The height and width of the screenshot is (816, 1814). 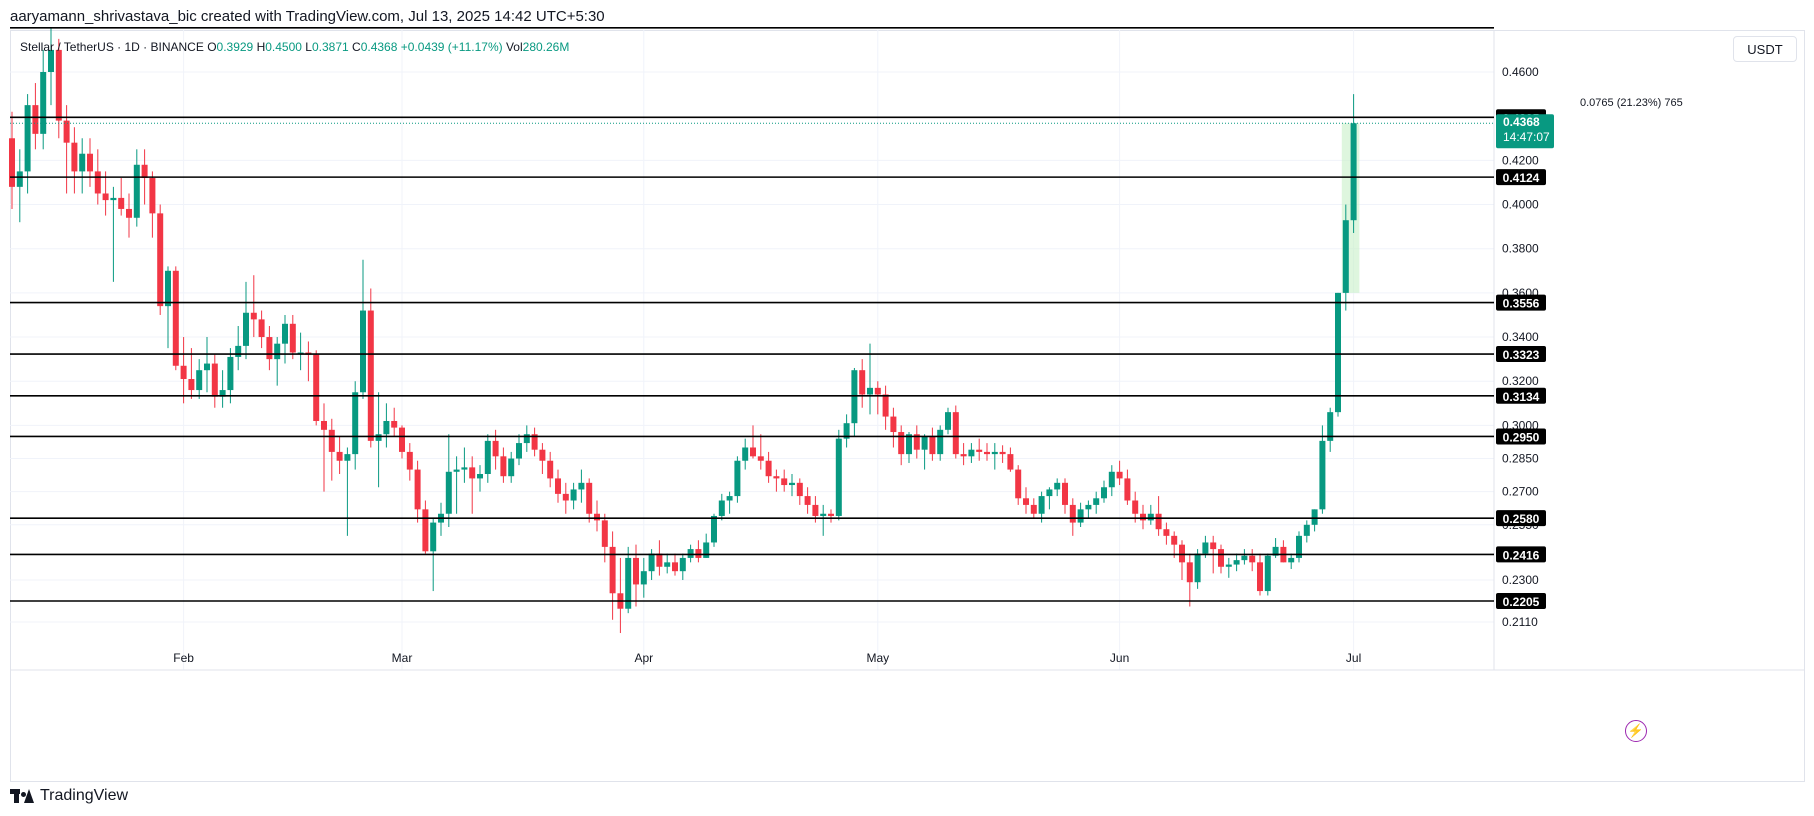 I want to click on tradingview-logo: TradingView, so click(x=69, y=796).